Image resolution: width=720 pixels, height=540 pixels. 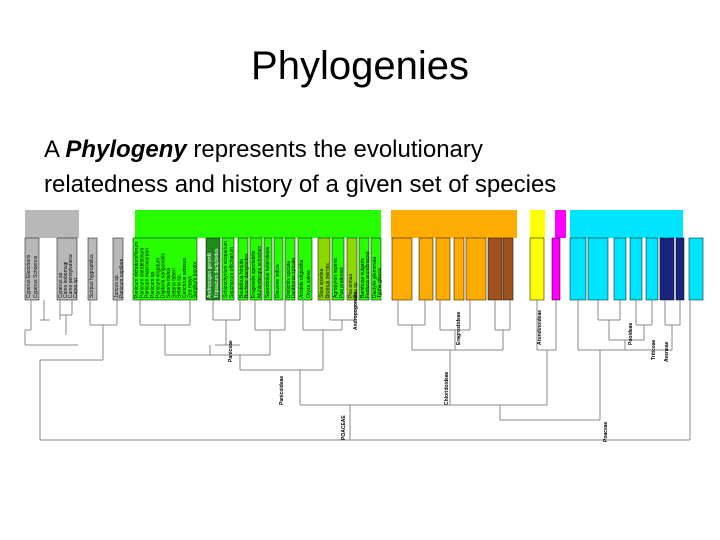 I want to click on clade-label: POACEAE, so click(x=344, y=427).